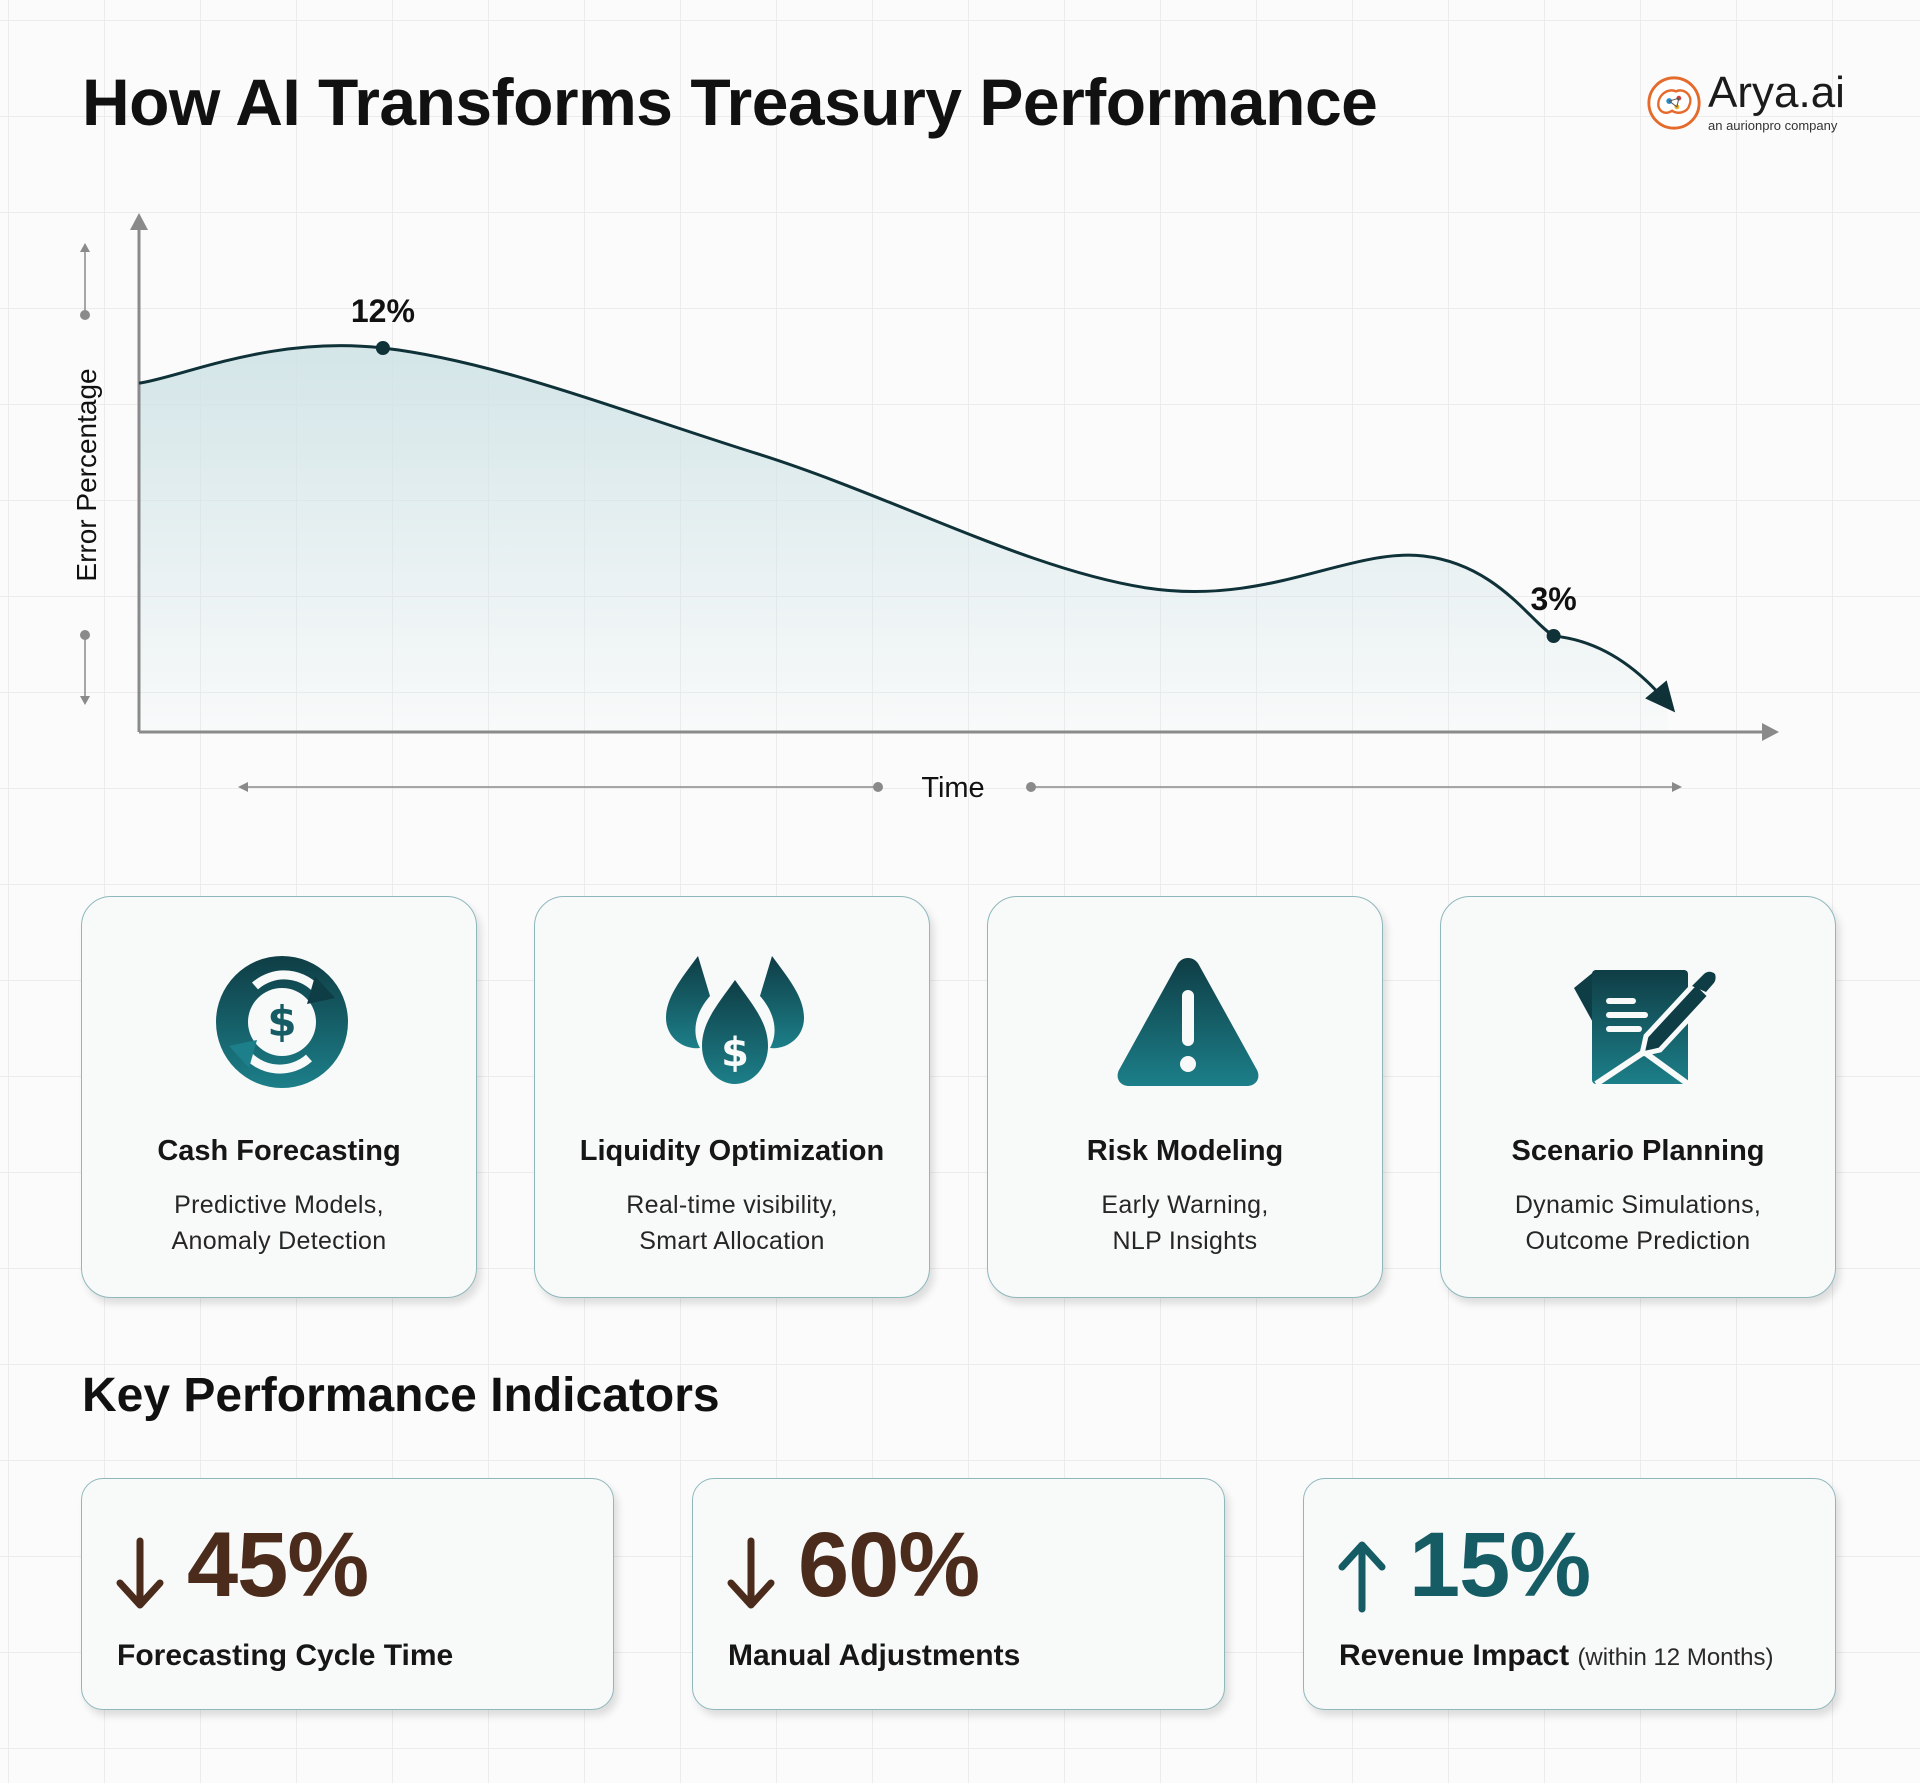 The height and width of the screenshot is (1783, 1920). Describe the element at coordinates (382, 348) in the screenshot. I see `data-point-peak` at that location.